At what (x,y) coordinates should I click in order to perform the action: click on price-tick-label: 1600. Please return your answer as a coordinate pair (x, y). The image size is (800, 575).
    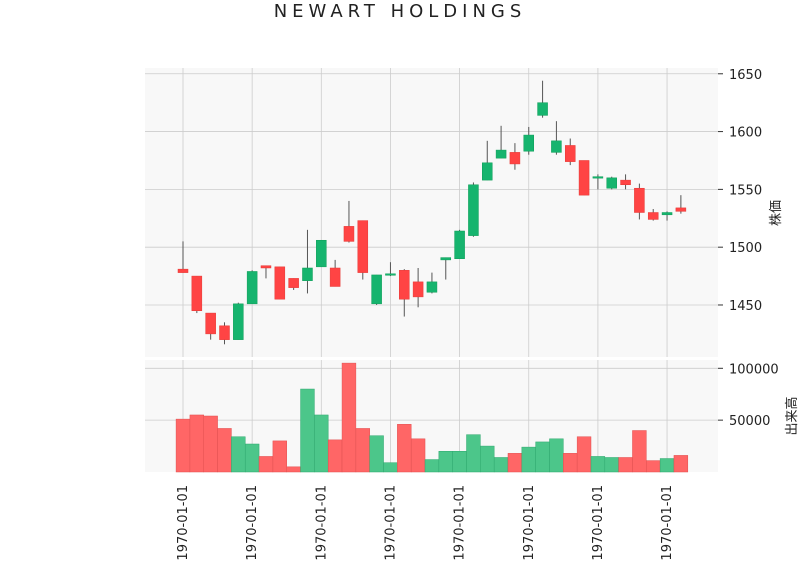
    Looking at the image, I should click on (745, 133).